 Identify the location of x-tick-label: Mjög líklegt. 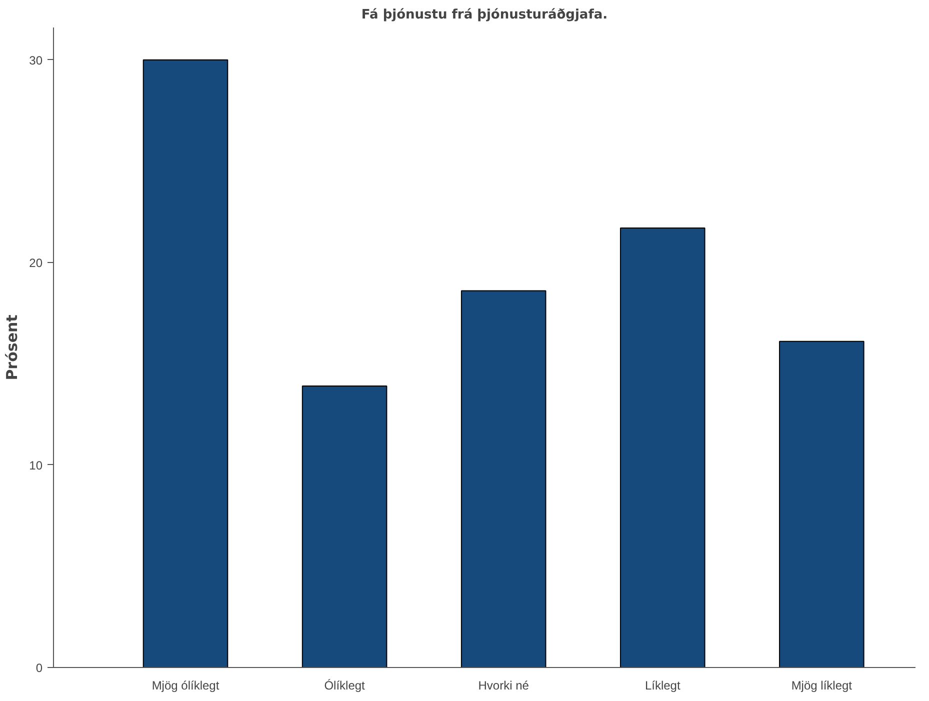
(822, 685).